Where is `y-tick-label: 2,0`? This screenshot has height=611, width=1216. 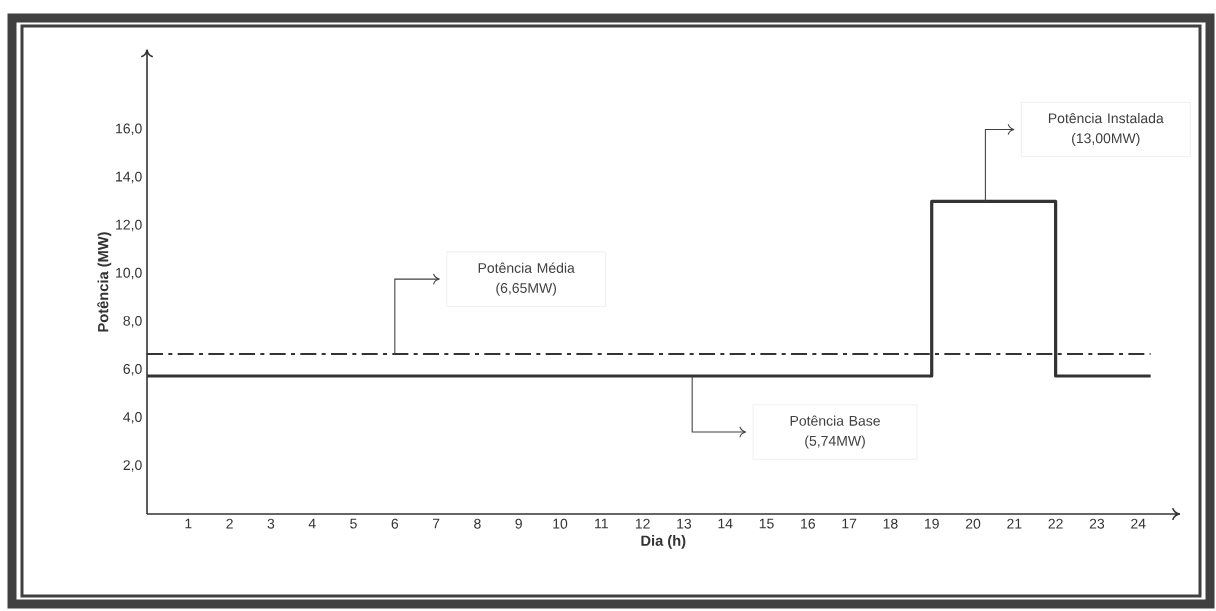
y-tick-label: 2,0 is located at coordinates (132, 466).